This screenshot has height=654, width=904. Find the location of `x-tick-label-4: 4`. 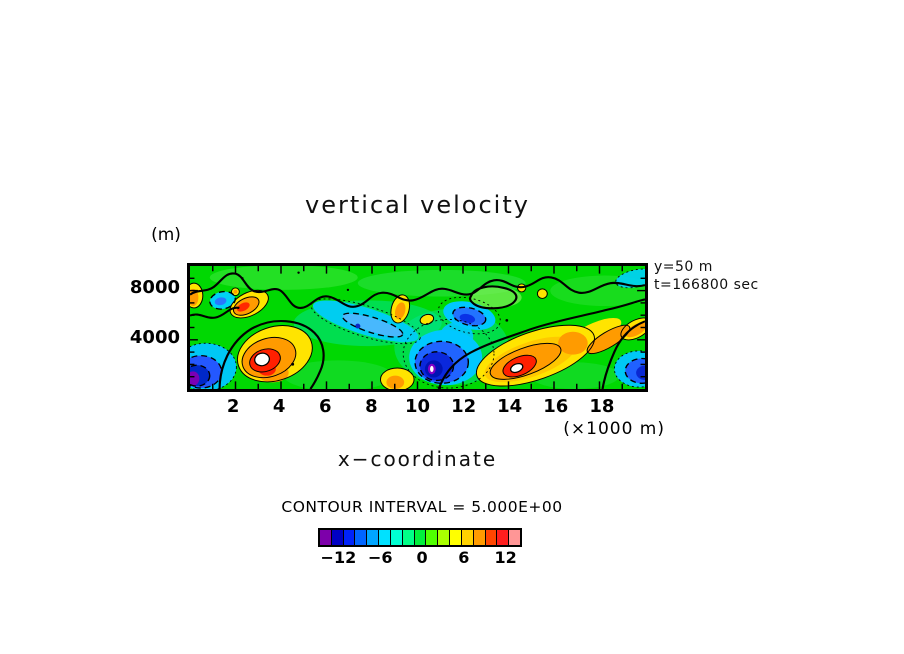

x-tick-label-4: 4 is located at coordinates (279, 406).